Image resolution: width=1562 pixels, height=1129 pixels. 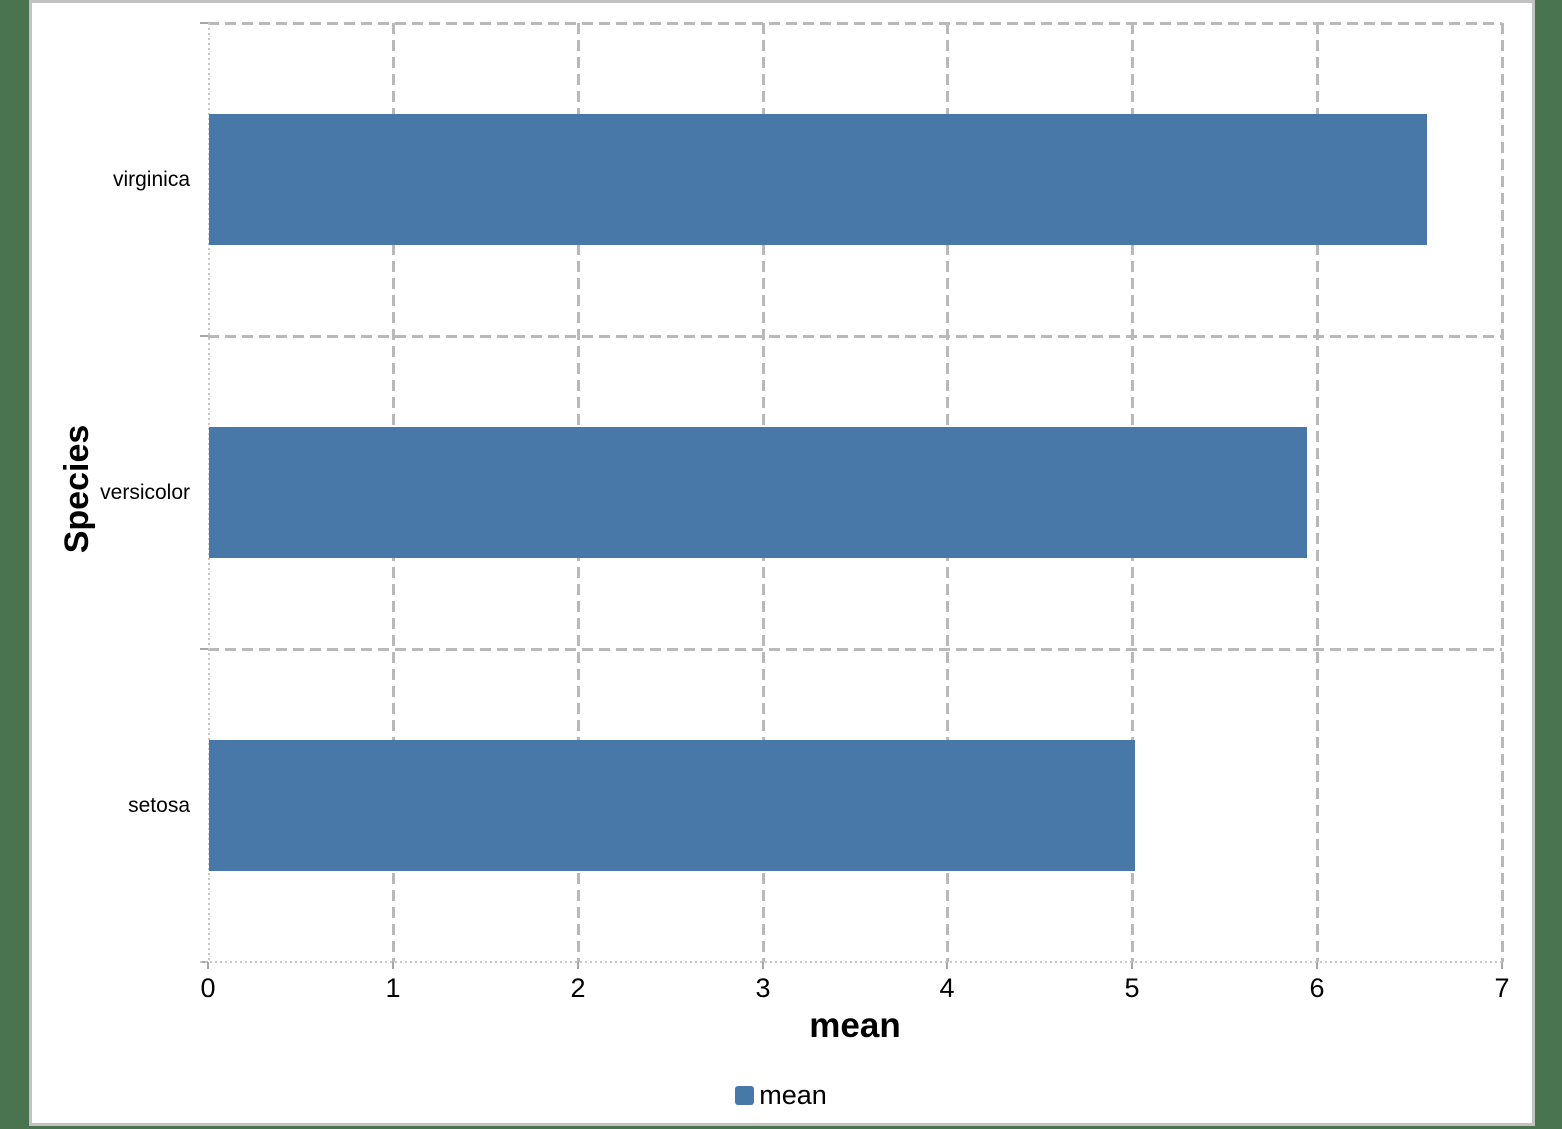 I want to click on x-axis-line, so click(x=851, y=962).